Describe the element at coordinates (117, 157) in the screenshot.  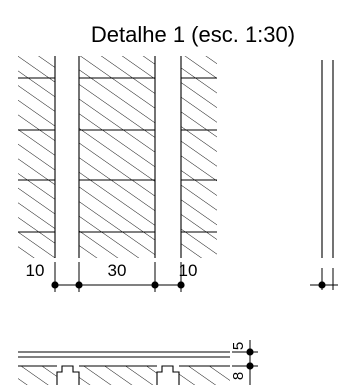
I see `middle-wall-leaf` at that location.